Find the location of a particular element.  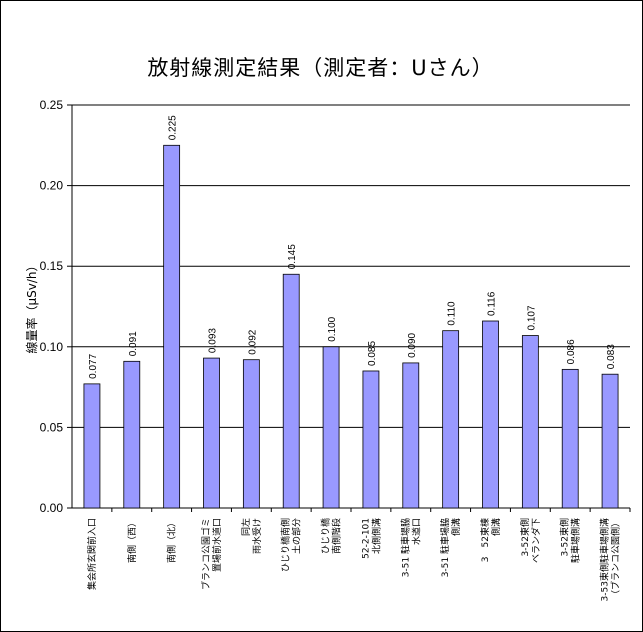

category-label: 3-53東側駐車場側溝 is located at coordinates (605, 559).